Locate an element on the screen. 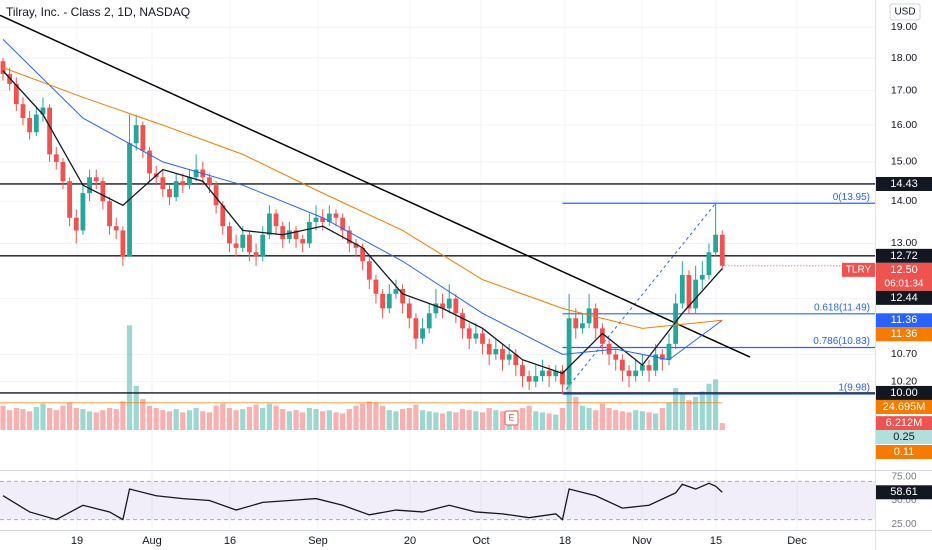 Image resolution: width=932 pixels, height=550 pixels. axis-label: 12.44 is located at coordinates (904, 298).